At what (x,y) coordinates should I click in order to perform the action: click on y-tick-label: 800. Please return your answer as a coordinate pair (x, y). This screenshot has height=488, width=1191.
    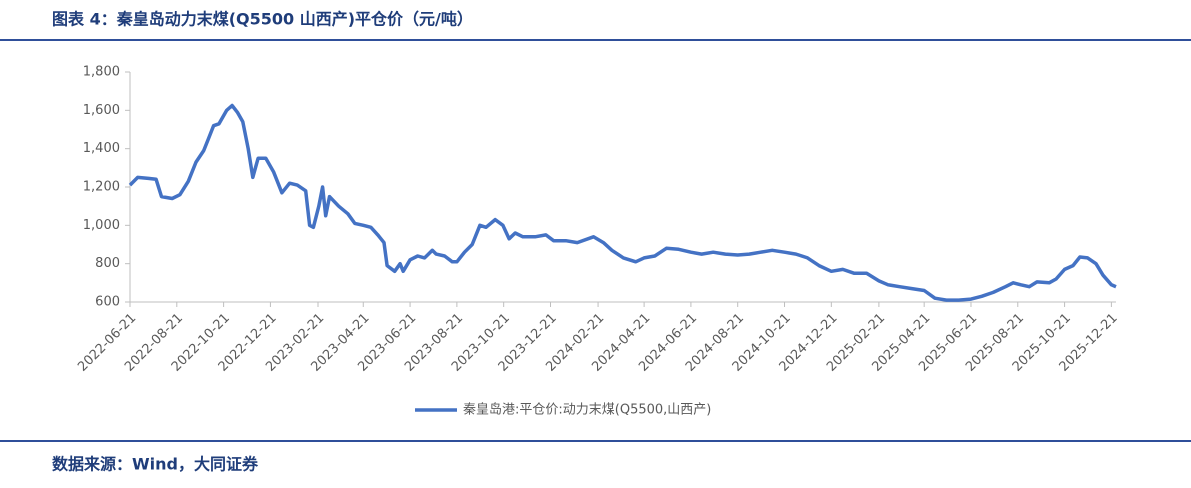
    Looking at the image, I should click on (107, 263).